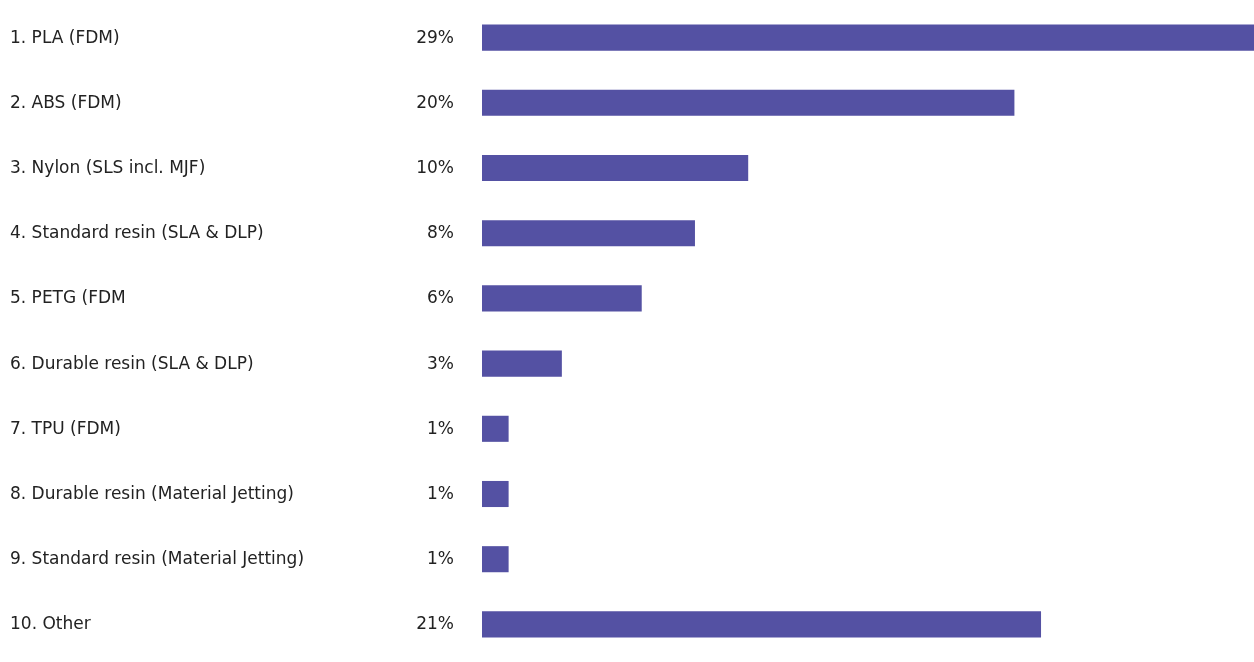  What do you see at coordinates (157, 558) in the screenshot?
I see `y-tick-label: 9. Standard resin (Material Jetting)` at bounding box center [157, 558].